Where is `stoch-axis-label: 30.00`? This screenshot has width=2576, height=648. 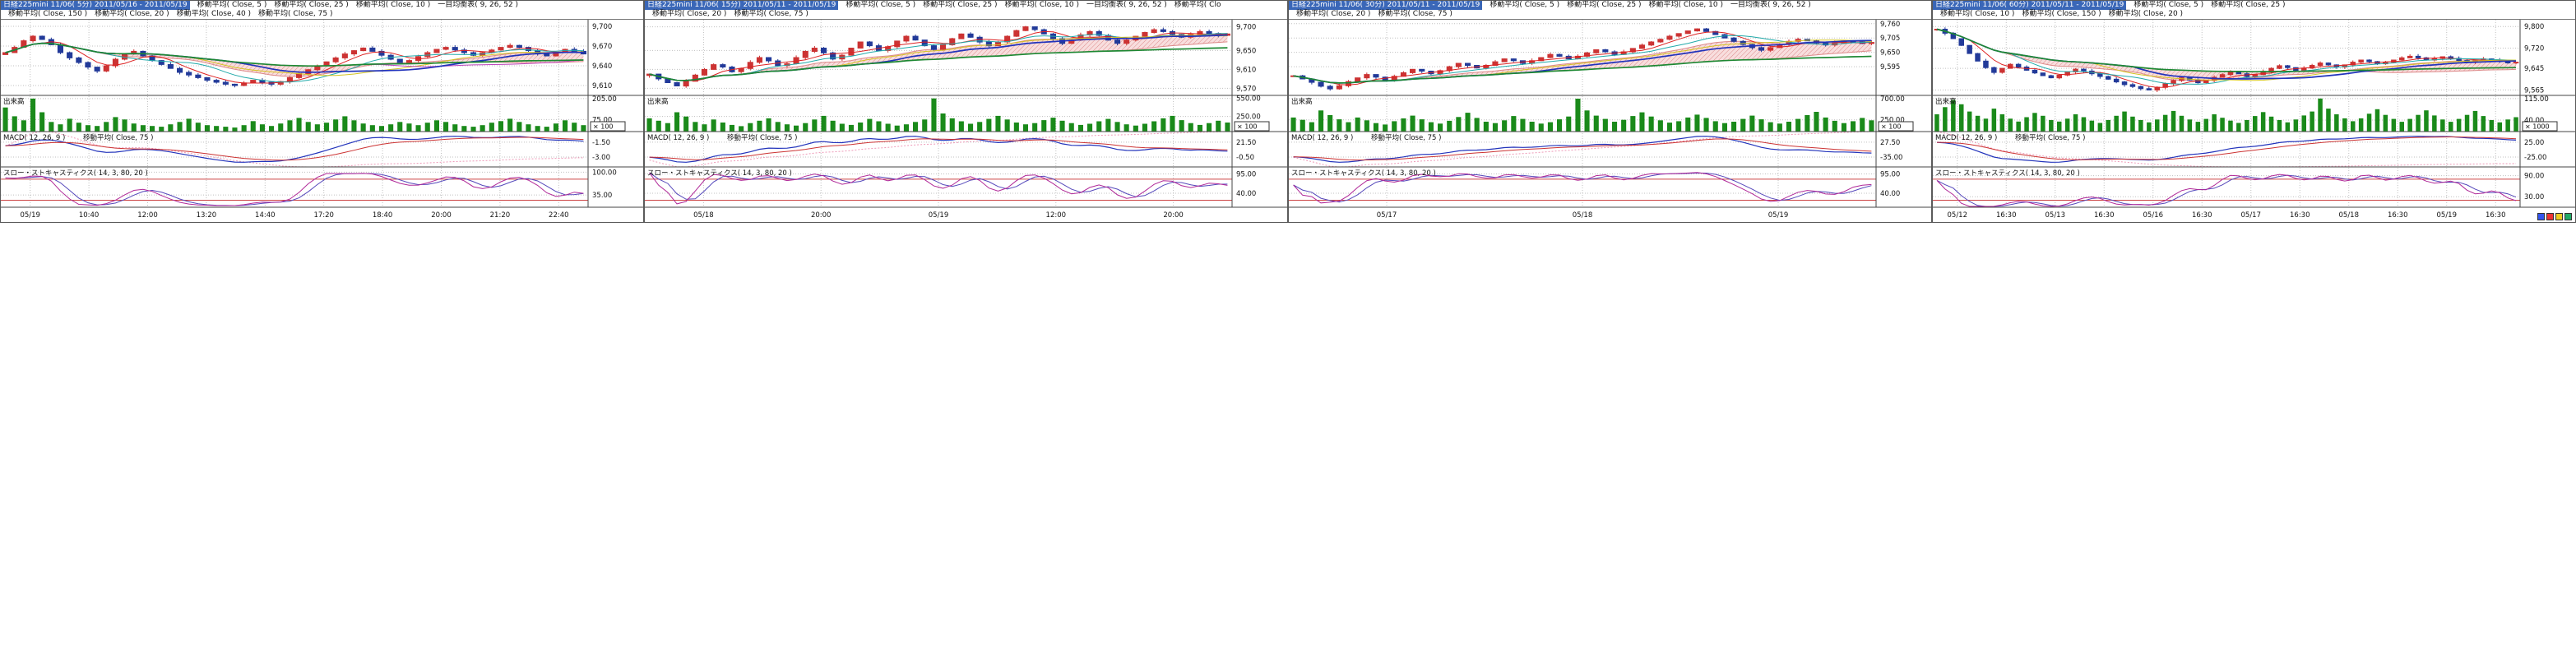 stoch-axis-label: 30.00 is located at coordinates (2534, 197).